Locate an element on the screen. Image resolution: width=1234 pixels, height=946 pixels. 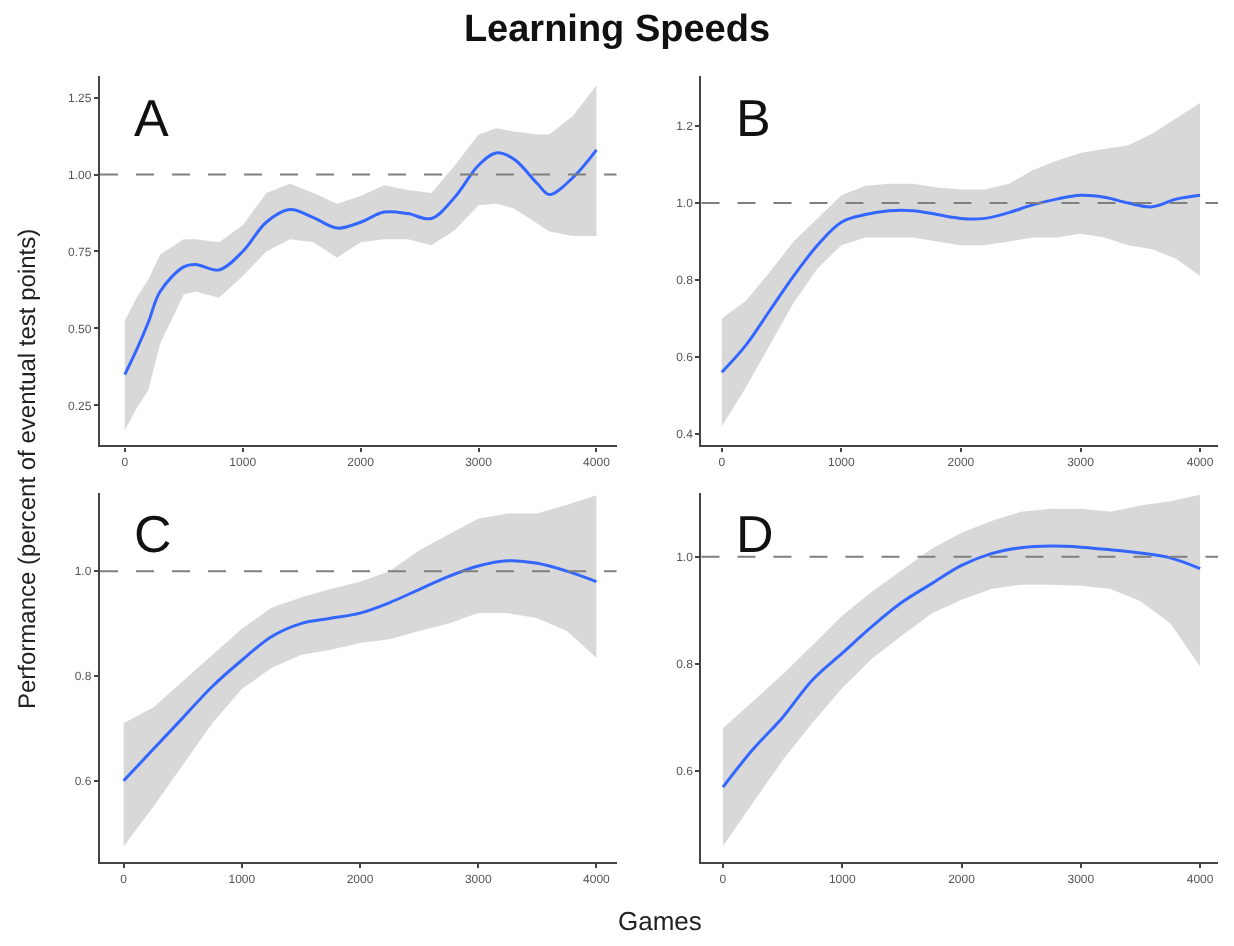
annotation: B is located at coordinates (753, 118).